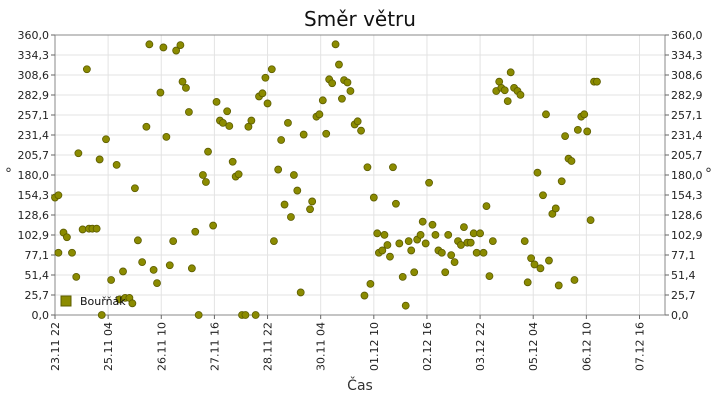 Image resolution: width=720 pixels, height=400 pixels. I want to click on x-tick-label: 06.12 10, so click(586, 346).